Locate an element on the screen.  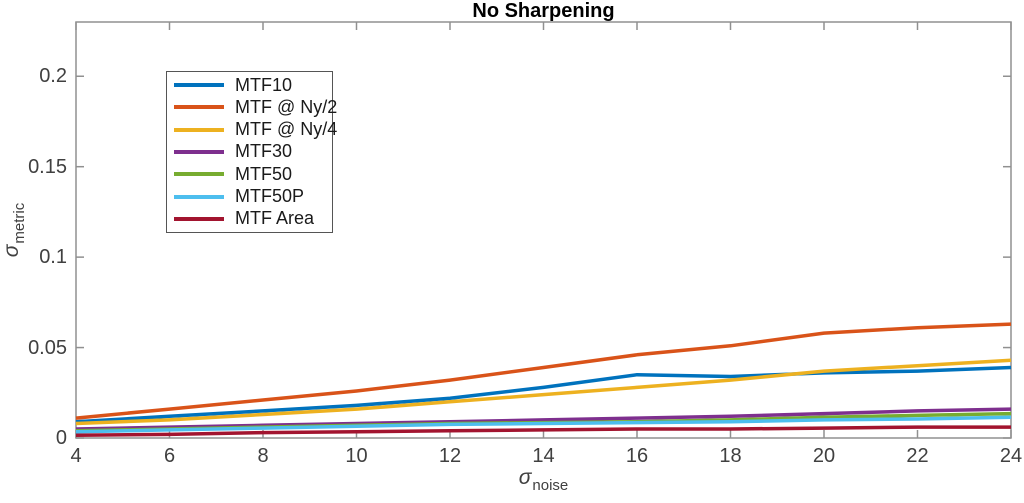
y-tick-label: 0.05 is located at coordinates (47, 347).